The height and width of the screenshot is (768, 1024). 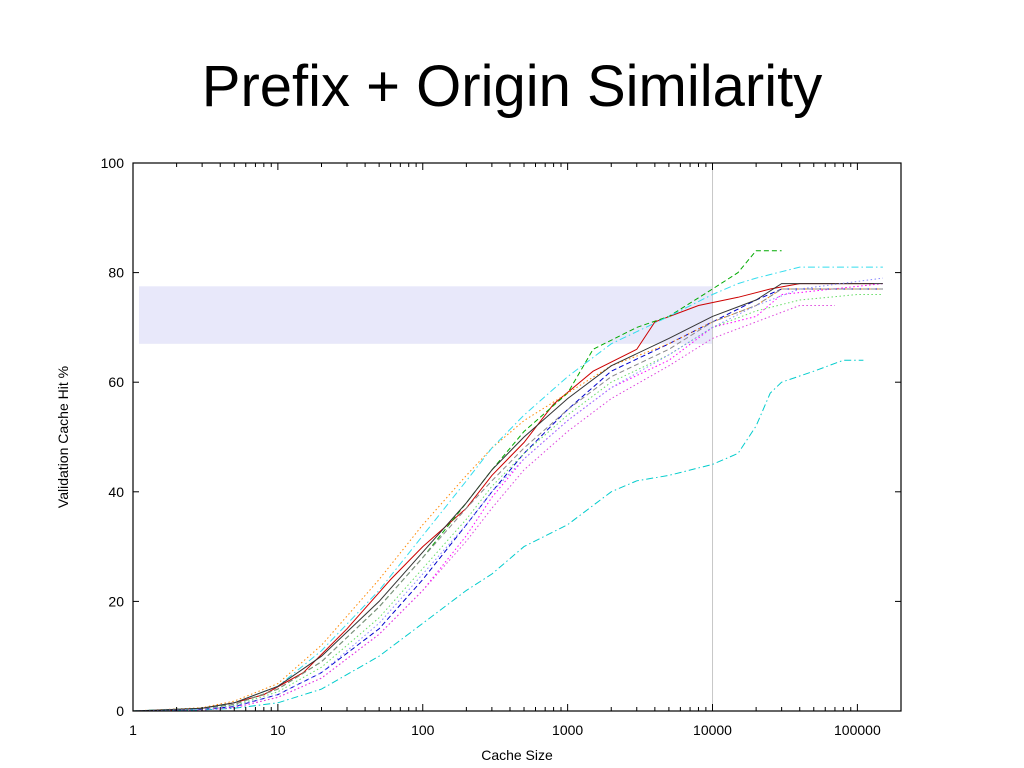 I want to click on x-tick-label: 1000, so click(x=567, y=730).